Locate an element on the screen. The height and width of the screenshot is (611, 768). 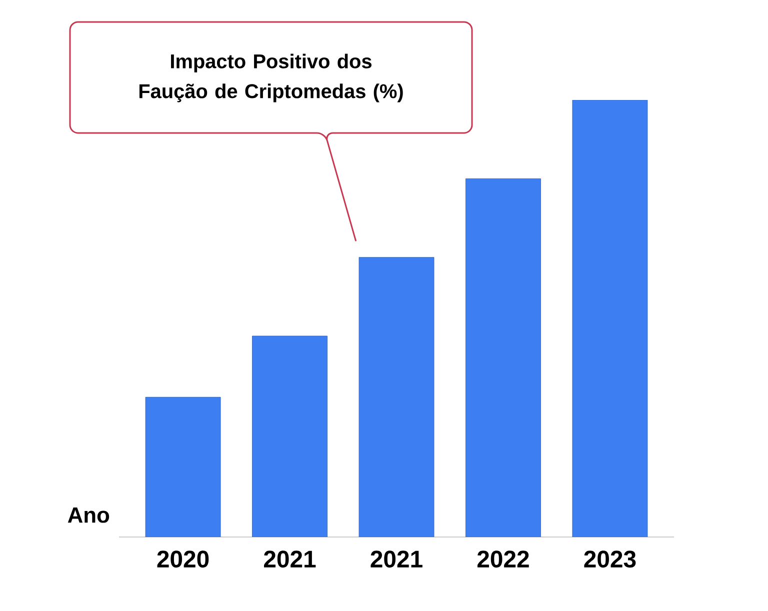
x-tick-label: 2020 is located at coordinates (183, 559).